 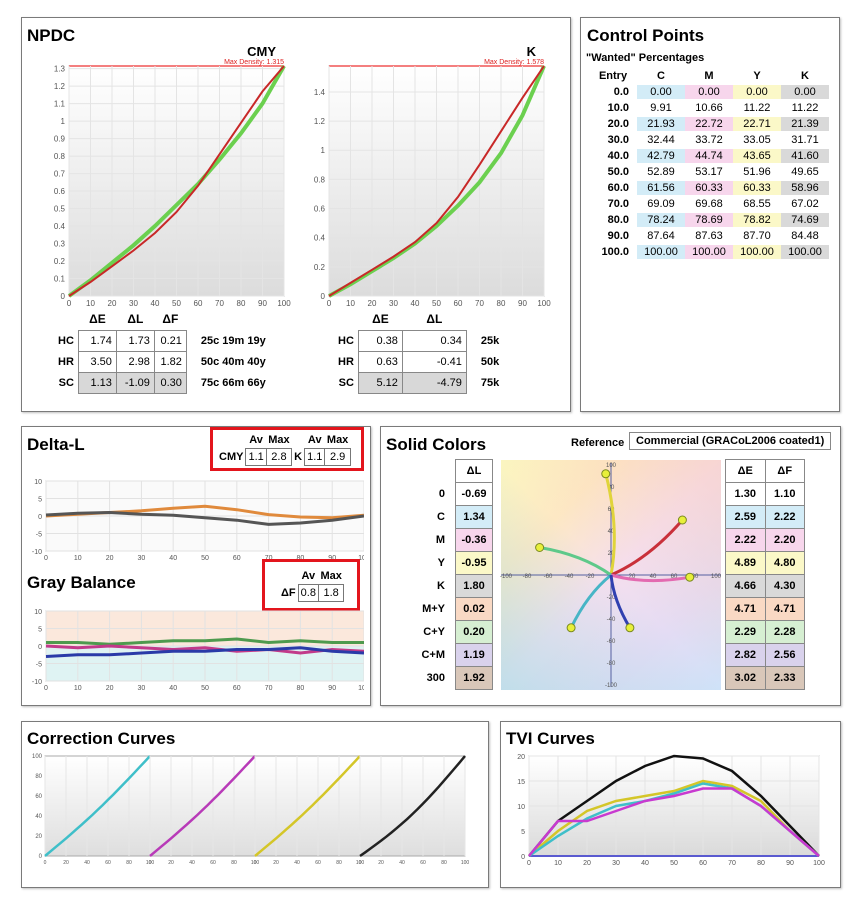 What do you see at coordinates (60, 139) in the screenshot?
I see `tick-label: 0.9` at bounding box center [60, 139].